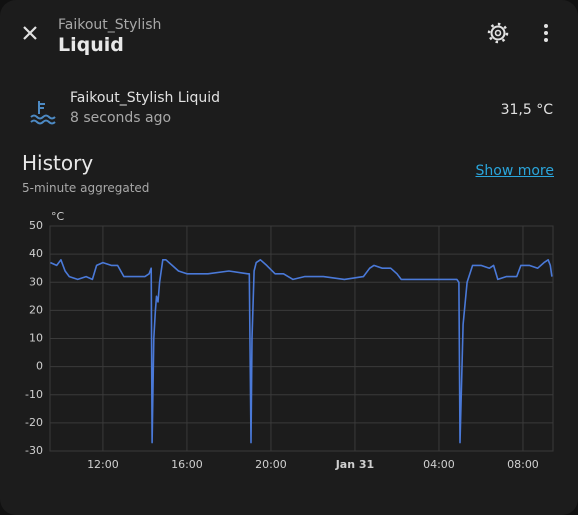 The width and height of the screenshot is (578, 515). Describe the element at coordinates (187, 464) in the screenshot. I see `x-tick-label: 16:00` at that location.